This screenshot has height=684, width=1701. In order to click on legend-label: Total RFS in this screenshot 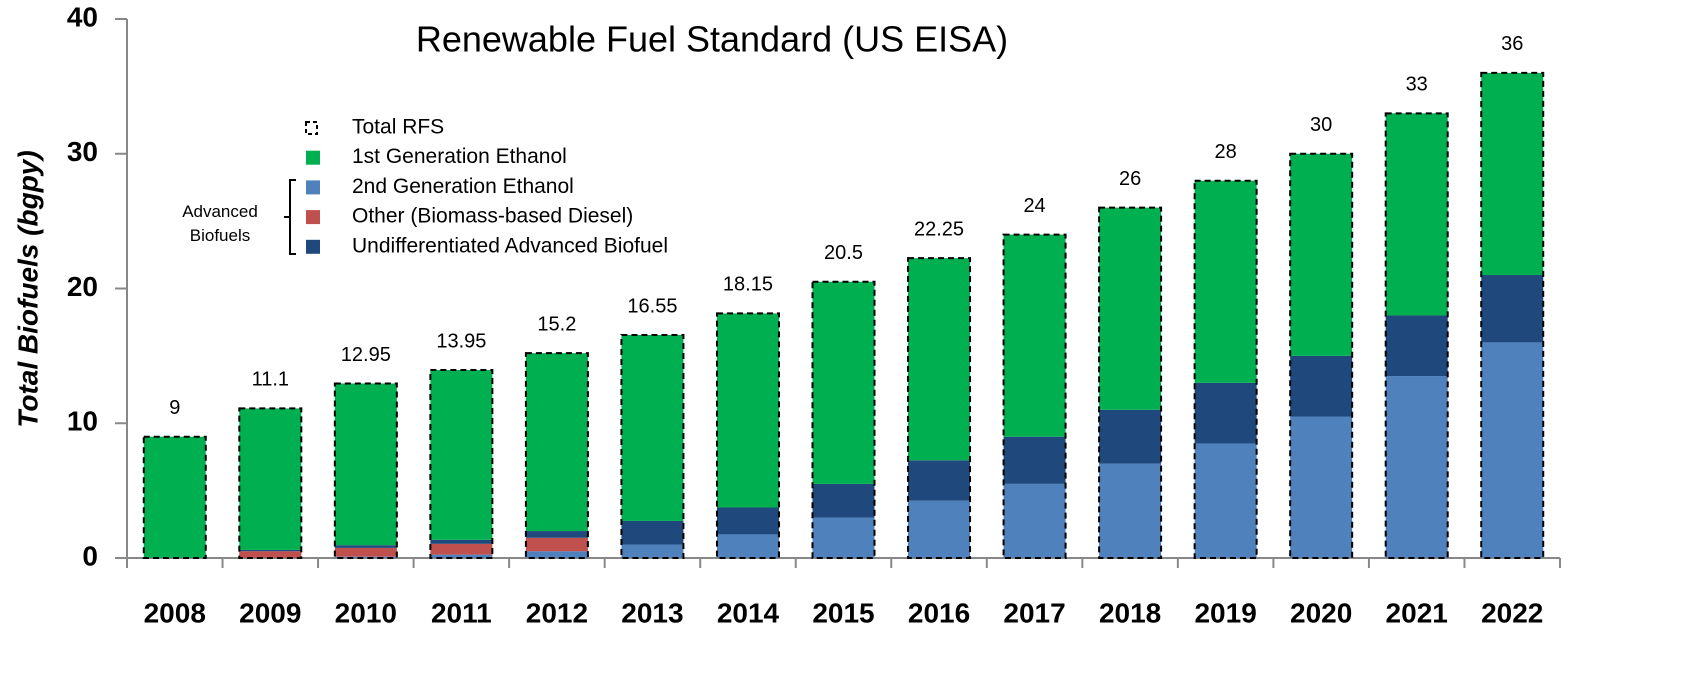, I will do `click(398, 127)`.